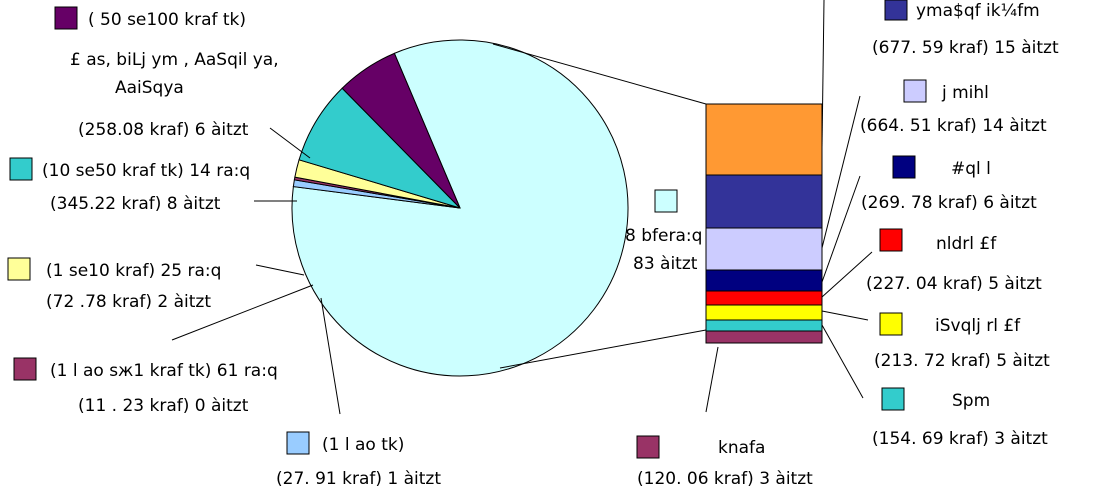  What do you see at coordinates (960, 439) in the screenshot?
I see `value-label-bar-6: (154. 69 krаf) 3 àitzt` at bounding box center [960, 439].